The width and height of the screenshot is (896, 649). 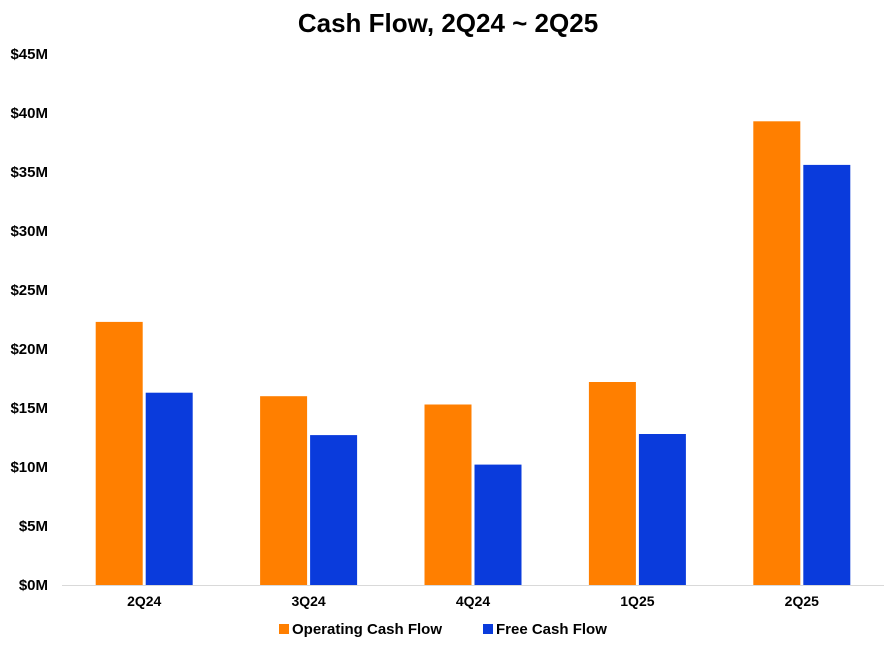 I want to click on y-tick-label: $45M, so click(x=29, y=54).